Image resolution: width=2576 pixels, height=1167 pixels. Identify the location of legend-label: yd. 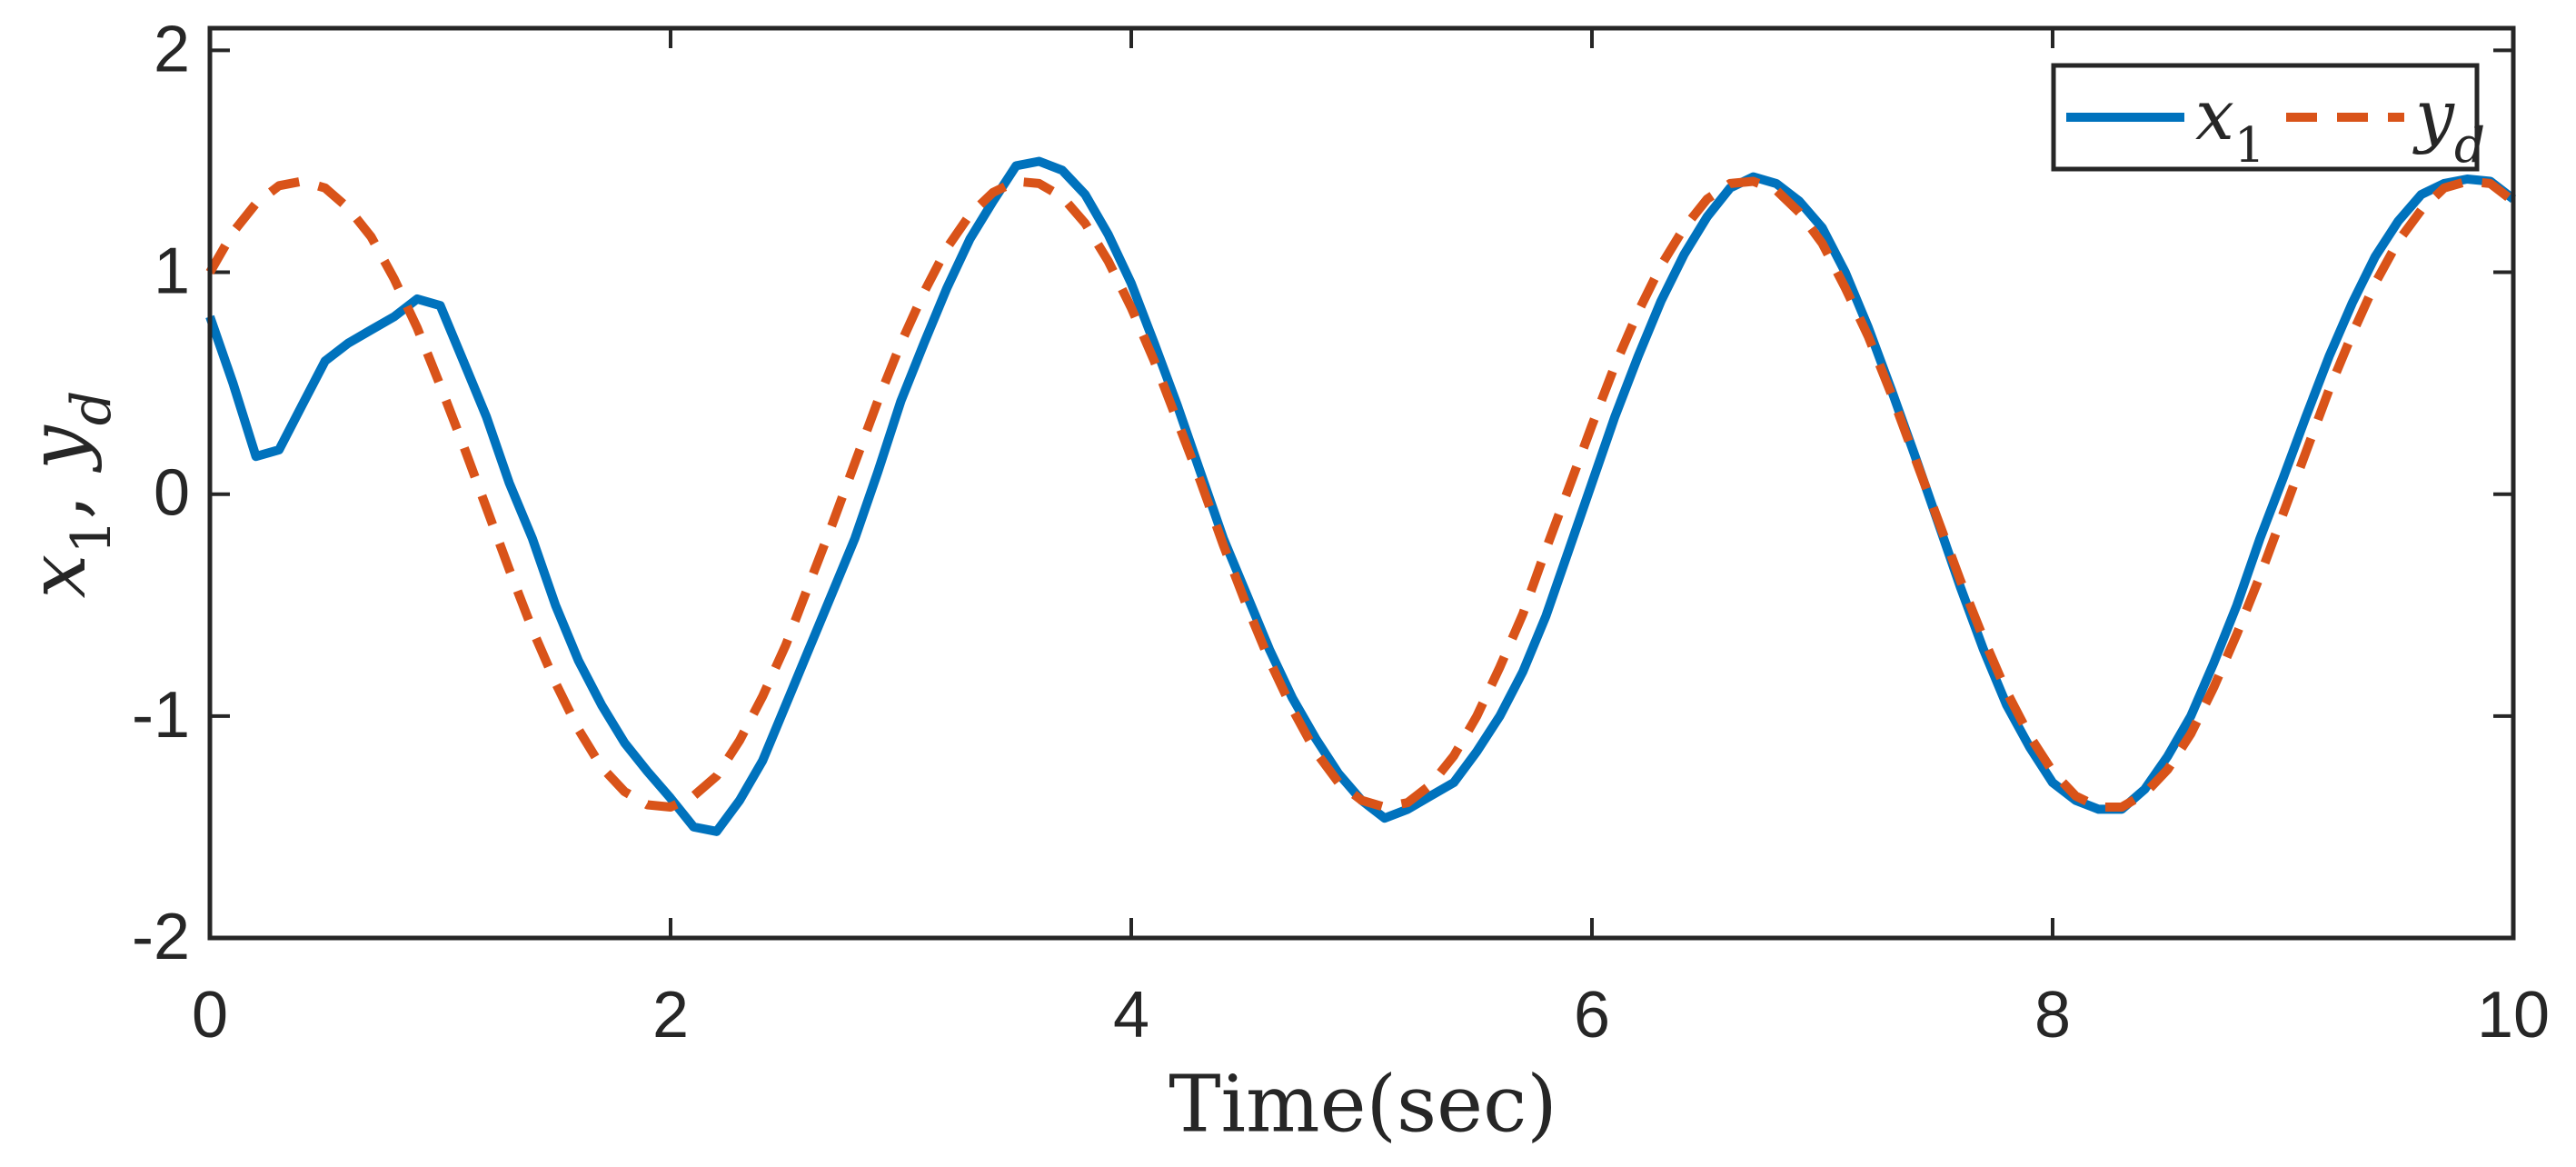
(2449, 125).